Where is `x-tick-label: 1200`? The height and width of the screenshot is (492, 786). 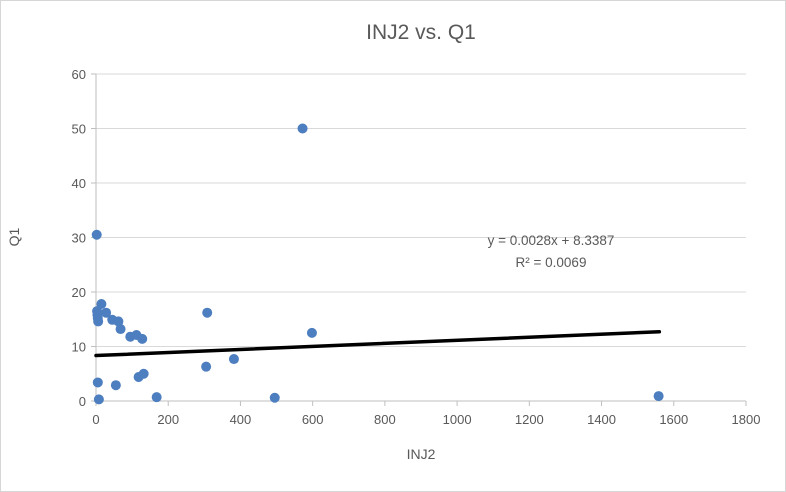
x-tick-label: 1200 is located at coordinates (529, 419).